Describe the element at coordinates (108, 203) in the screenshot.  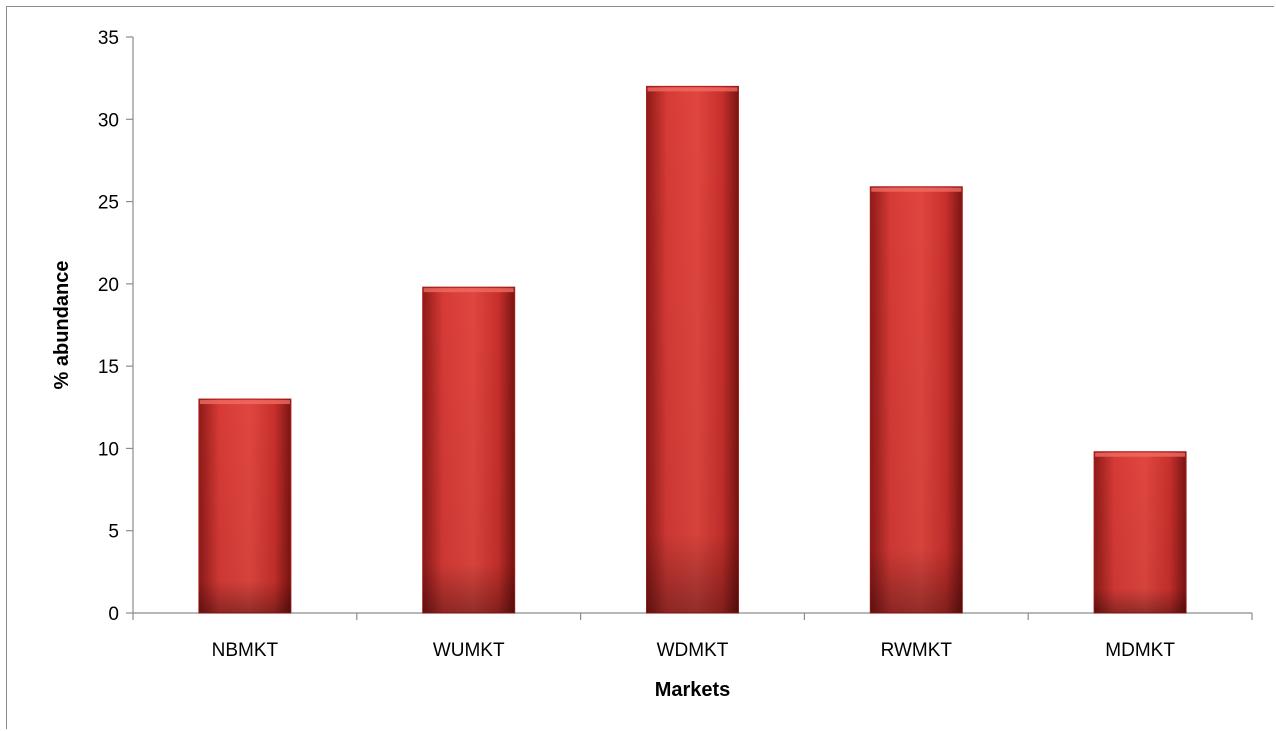
I see `y-tick-label: 25` at that location.